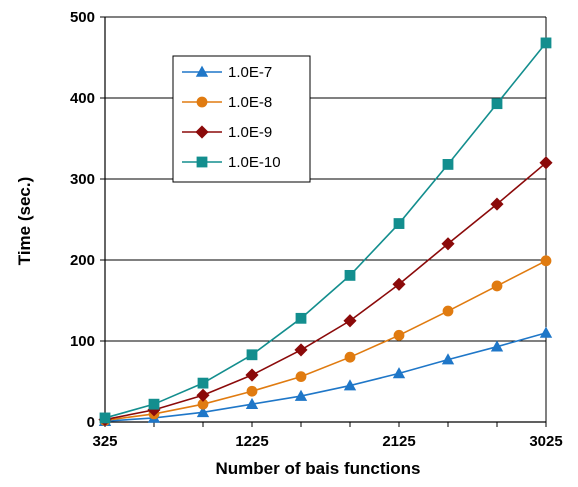 The image size is (578, 487). What do you see at coordinates (250, 132) in the screenshot?
I see `legend-label: 1.0E-9` at bounding box center [250, 132].